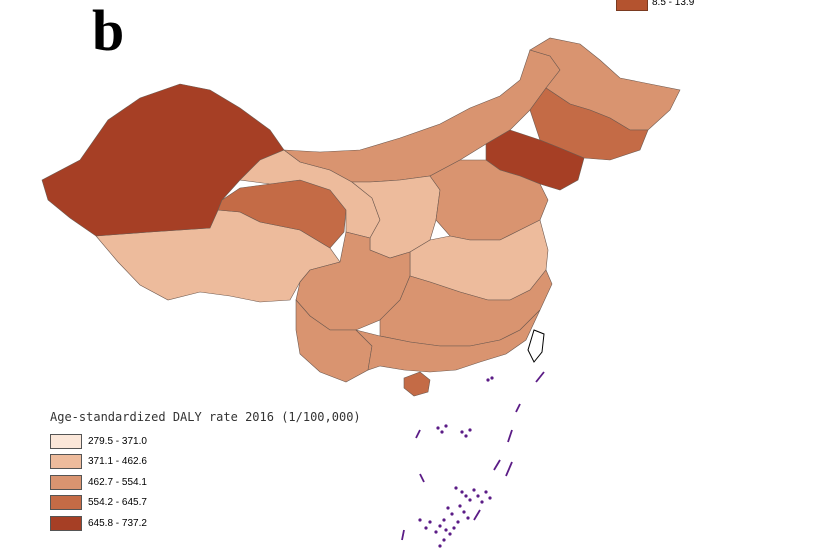 This screenshot has height=550, width=814. What do you see at coordinates (117, 462) in the screenshot?
I see `legend-label: 371.1 - 462.6` at bounding box center [117, 462].